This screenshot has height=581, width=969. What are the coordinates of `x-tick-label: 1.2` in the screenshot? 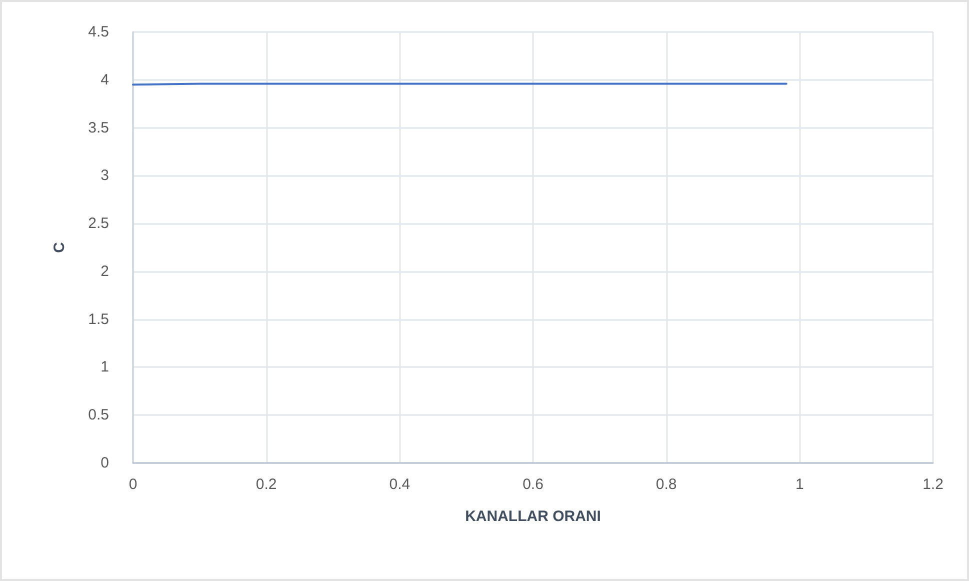 It's located at (933, 484).